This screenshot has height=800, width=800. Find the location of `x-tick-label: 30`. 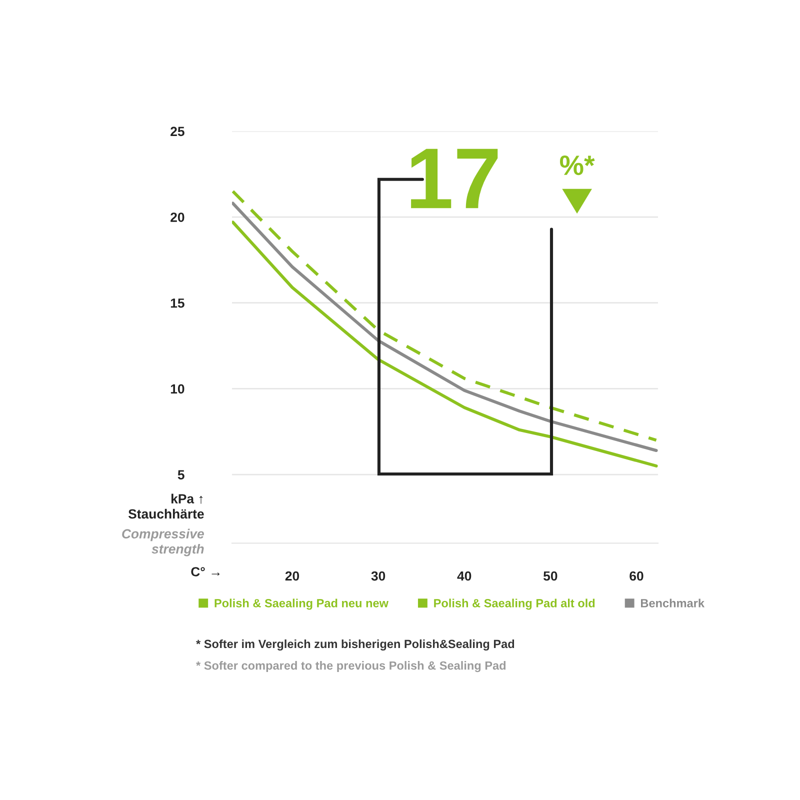

x-tick-label: 30 is located at coordinates (378, 576).